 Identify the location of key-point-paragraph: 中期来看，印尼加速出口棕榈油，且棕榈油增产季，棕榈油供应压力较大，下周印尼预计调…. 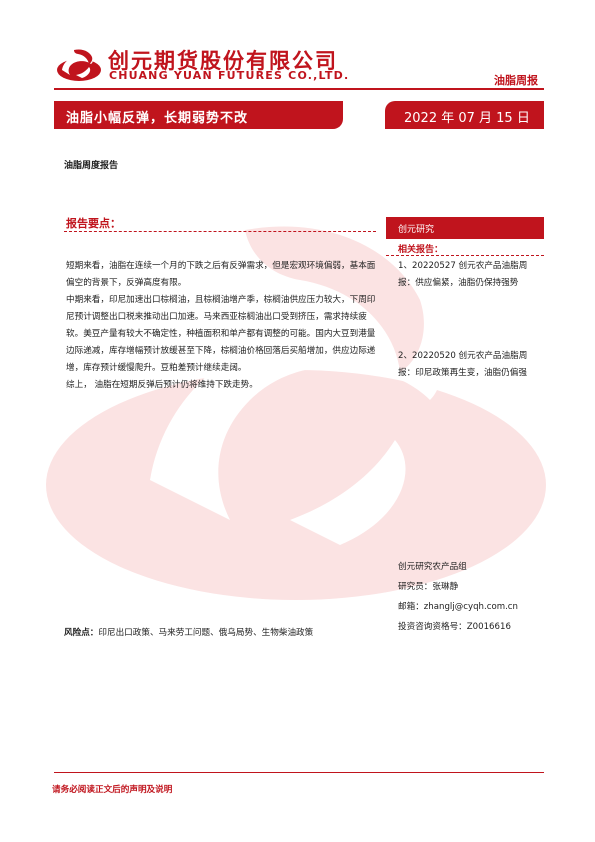
(221, 334).